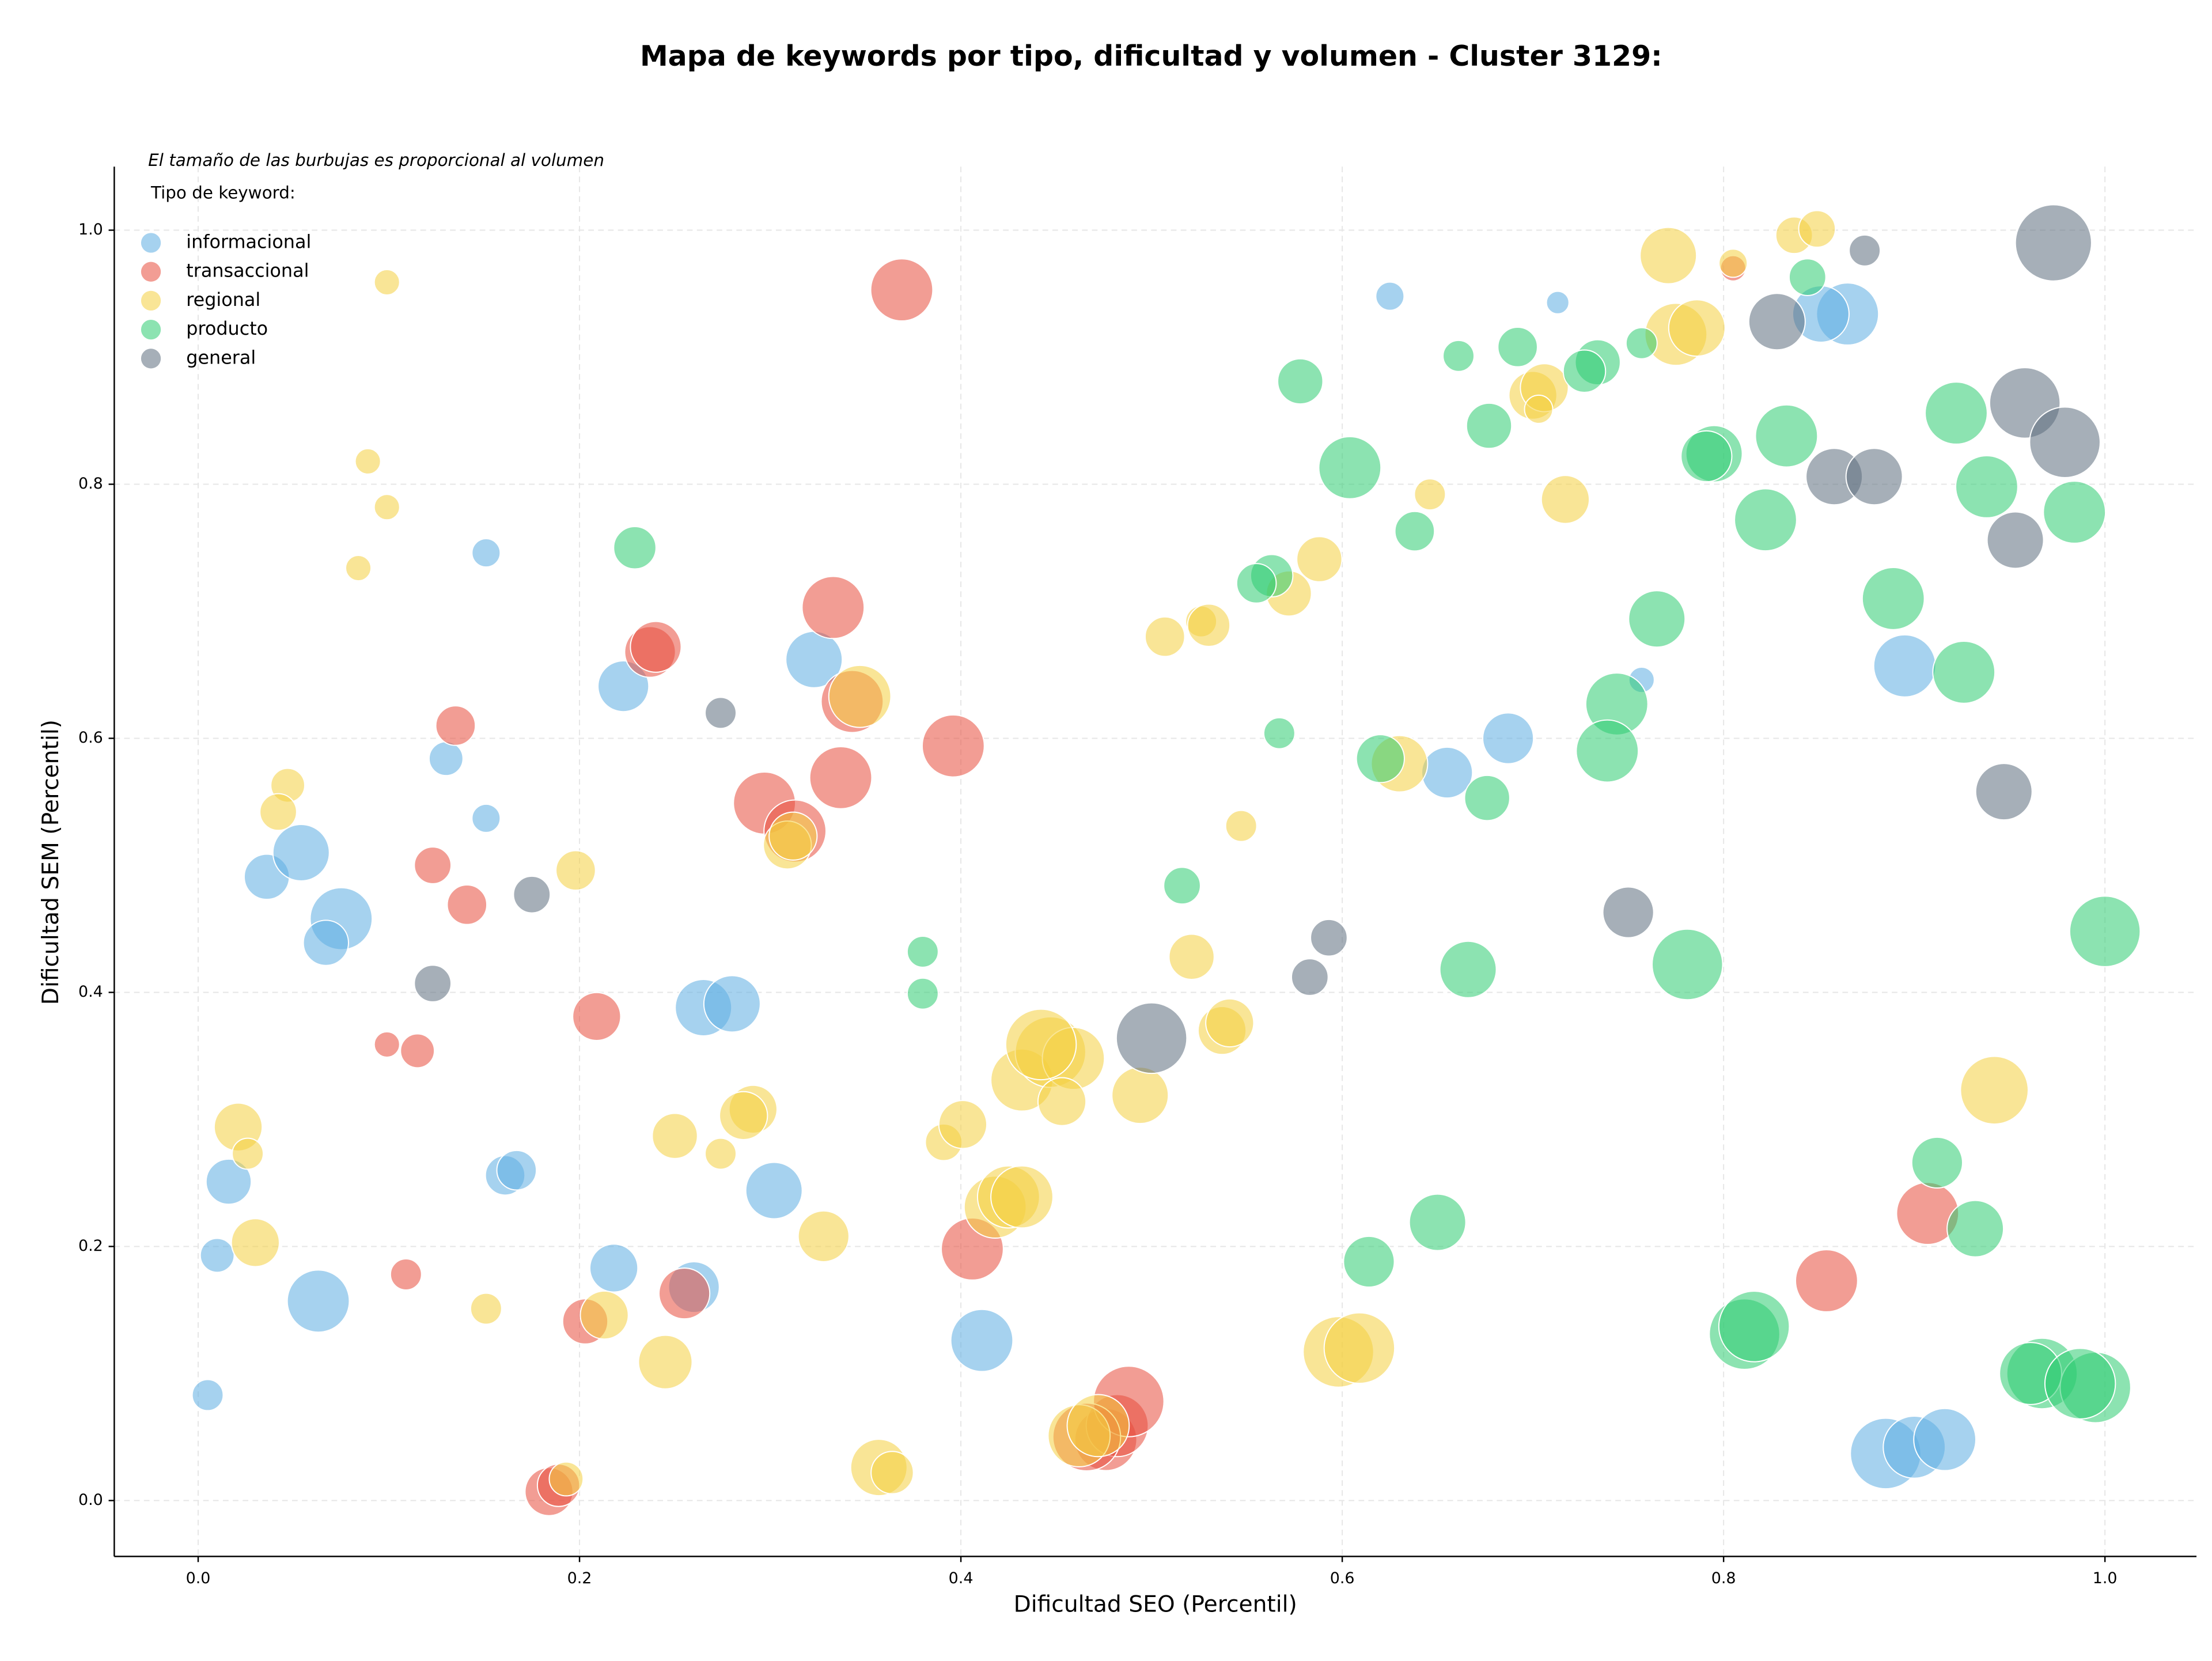 The image size is (2212, 1661). What do you see at coordinates (227, 328) in the screenshot?
I see `legend-label: producto` at bounding box center [227, 328].